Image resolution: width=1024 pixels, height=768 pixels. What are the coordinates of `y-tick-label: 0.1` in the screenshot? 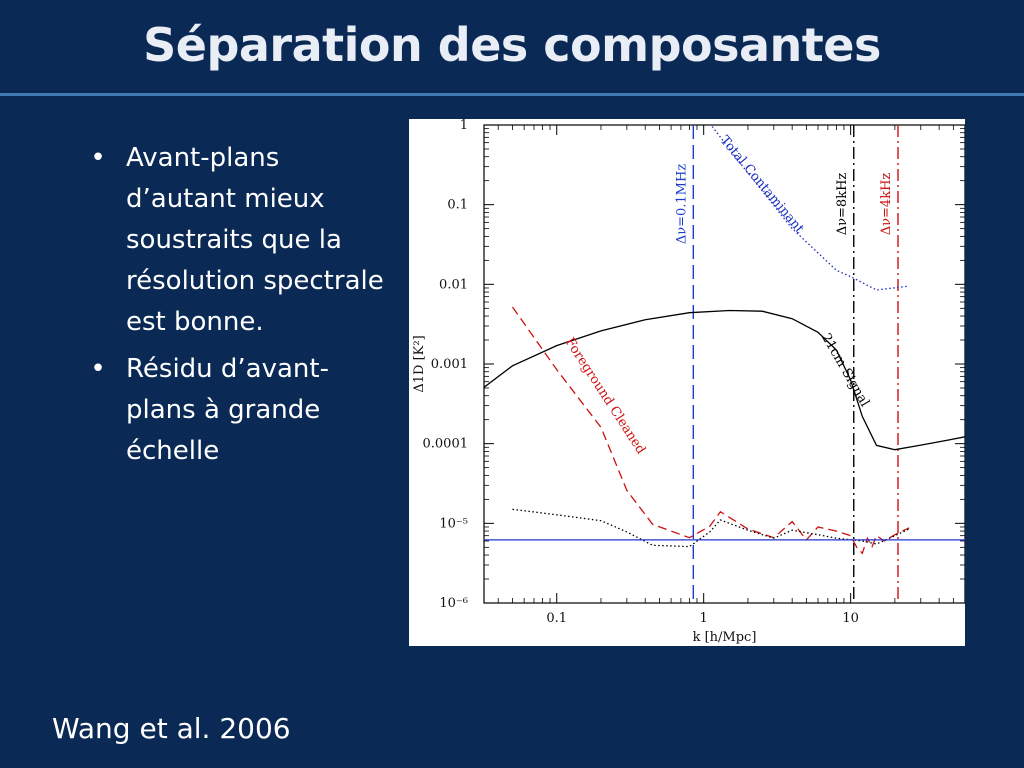 It's located at (457, 205).